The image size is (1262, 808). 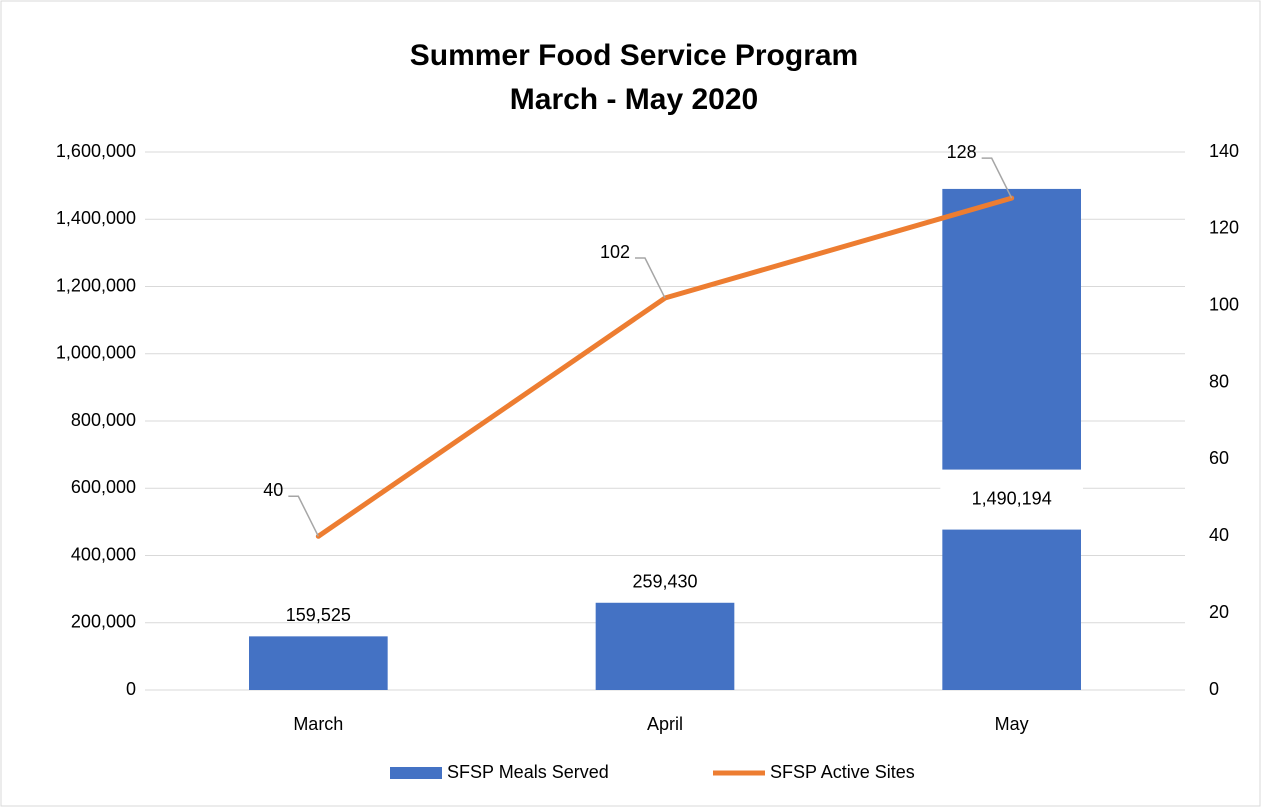 I want to click on y2-tick-label: 40, so click(x=1219, y=535).